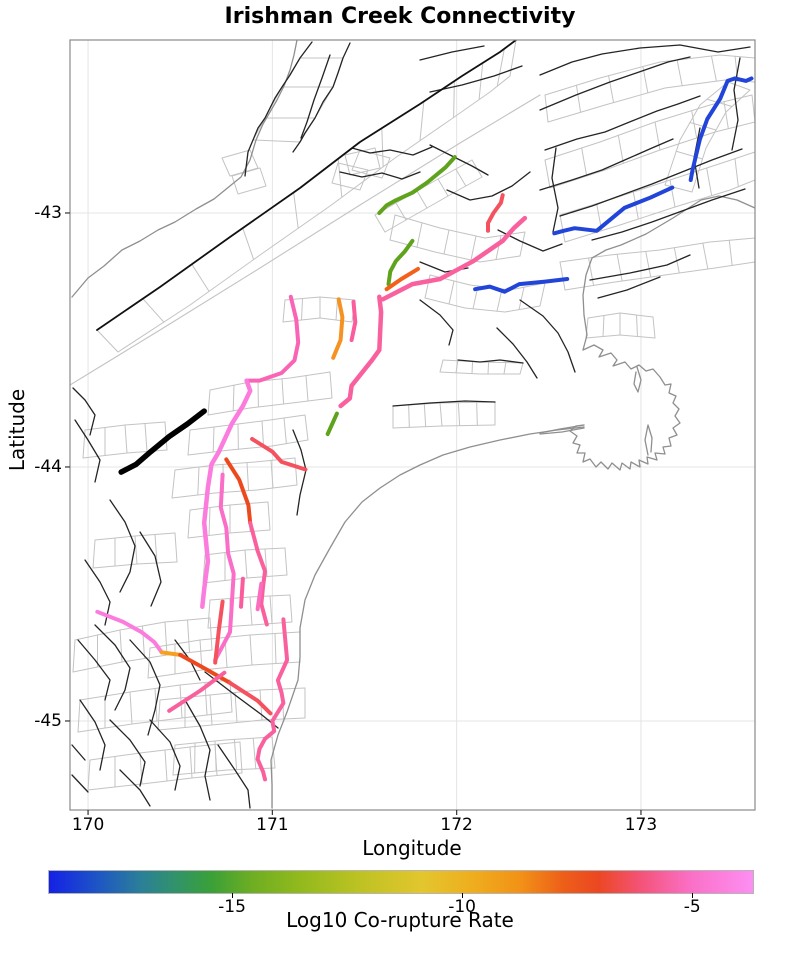 The image size is (800, 953). Describe the element at coordinates (338, 328) in the screenshot. I see `rupture-trace-orange-vertical` at that location.